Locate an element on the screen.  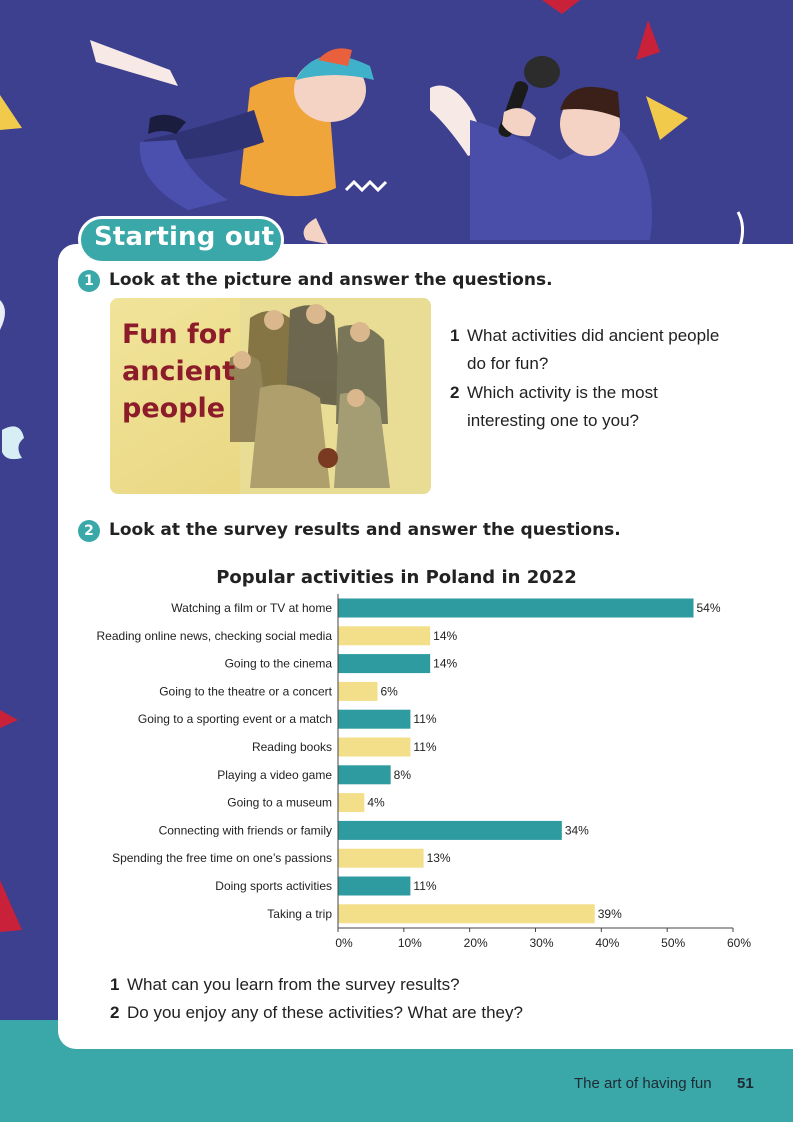
picture-title-line: Fun for is located at coordinates (176, 334).